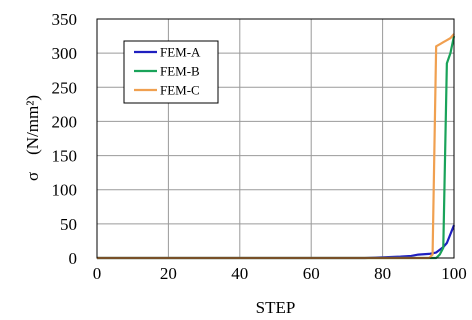  What do you see at coordinates (65, 190) in the screenshot?
I see `y-tick-label: 100` at bounding box center [65, 190].